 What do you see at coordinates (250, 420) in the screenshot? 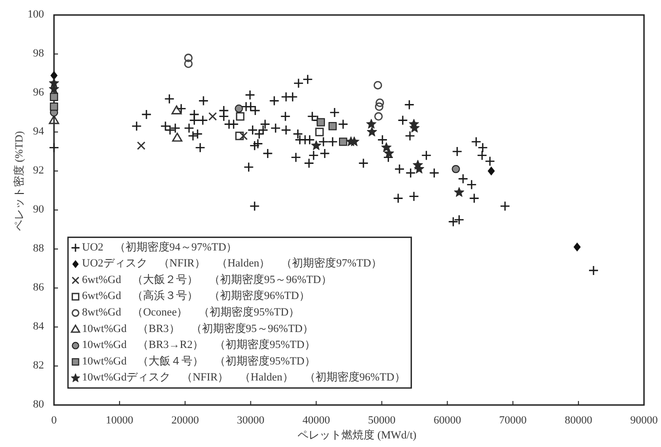
I see `x-tick-label: 30000` at bounding box center [250, 420].